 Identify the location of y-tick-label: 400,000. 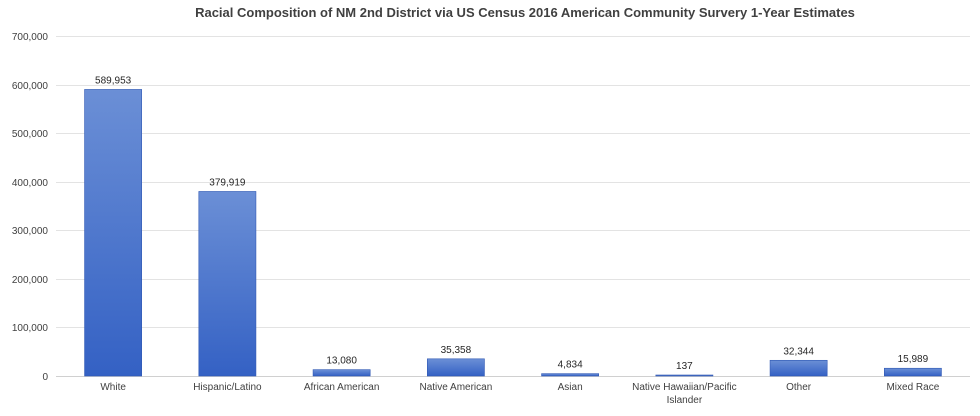
(30, 183).